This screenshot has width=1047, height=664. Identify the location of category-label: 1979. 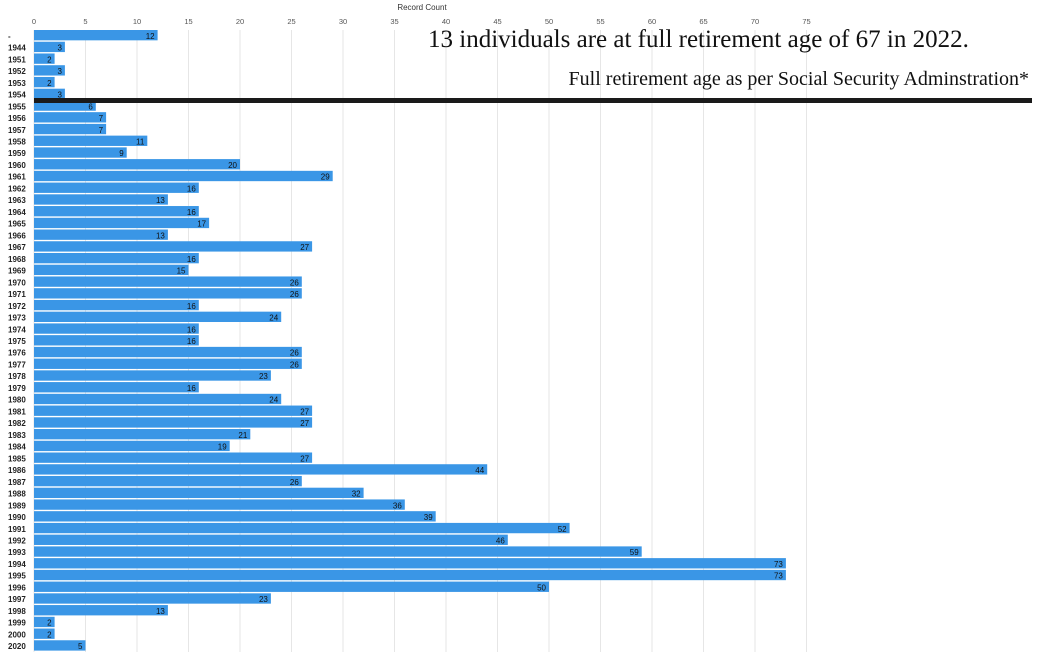
(17, 388).